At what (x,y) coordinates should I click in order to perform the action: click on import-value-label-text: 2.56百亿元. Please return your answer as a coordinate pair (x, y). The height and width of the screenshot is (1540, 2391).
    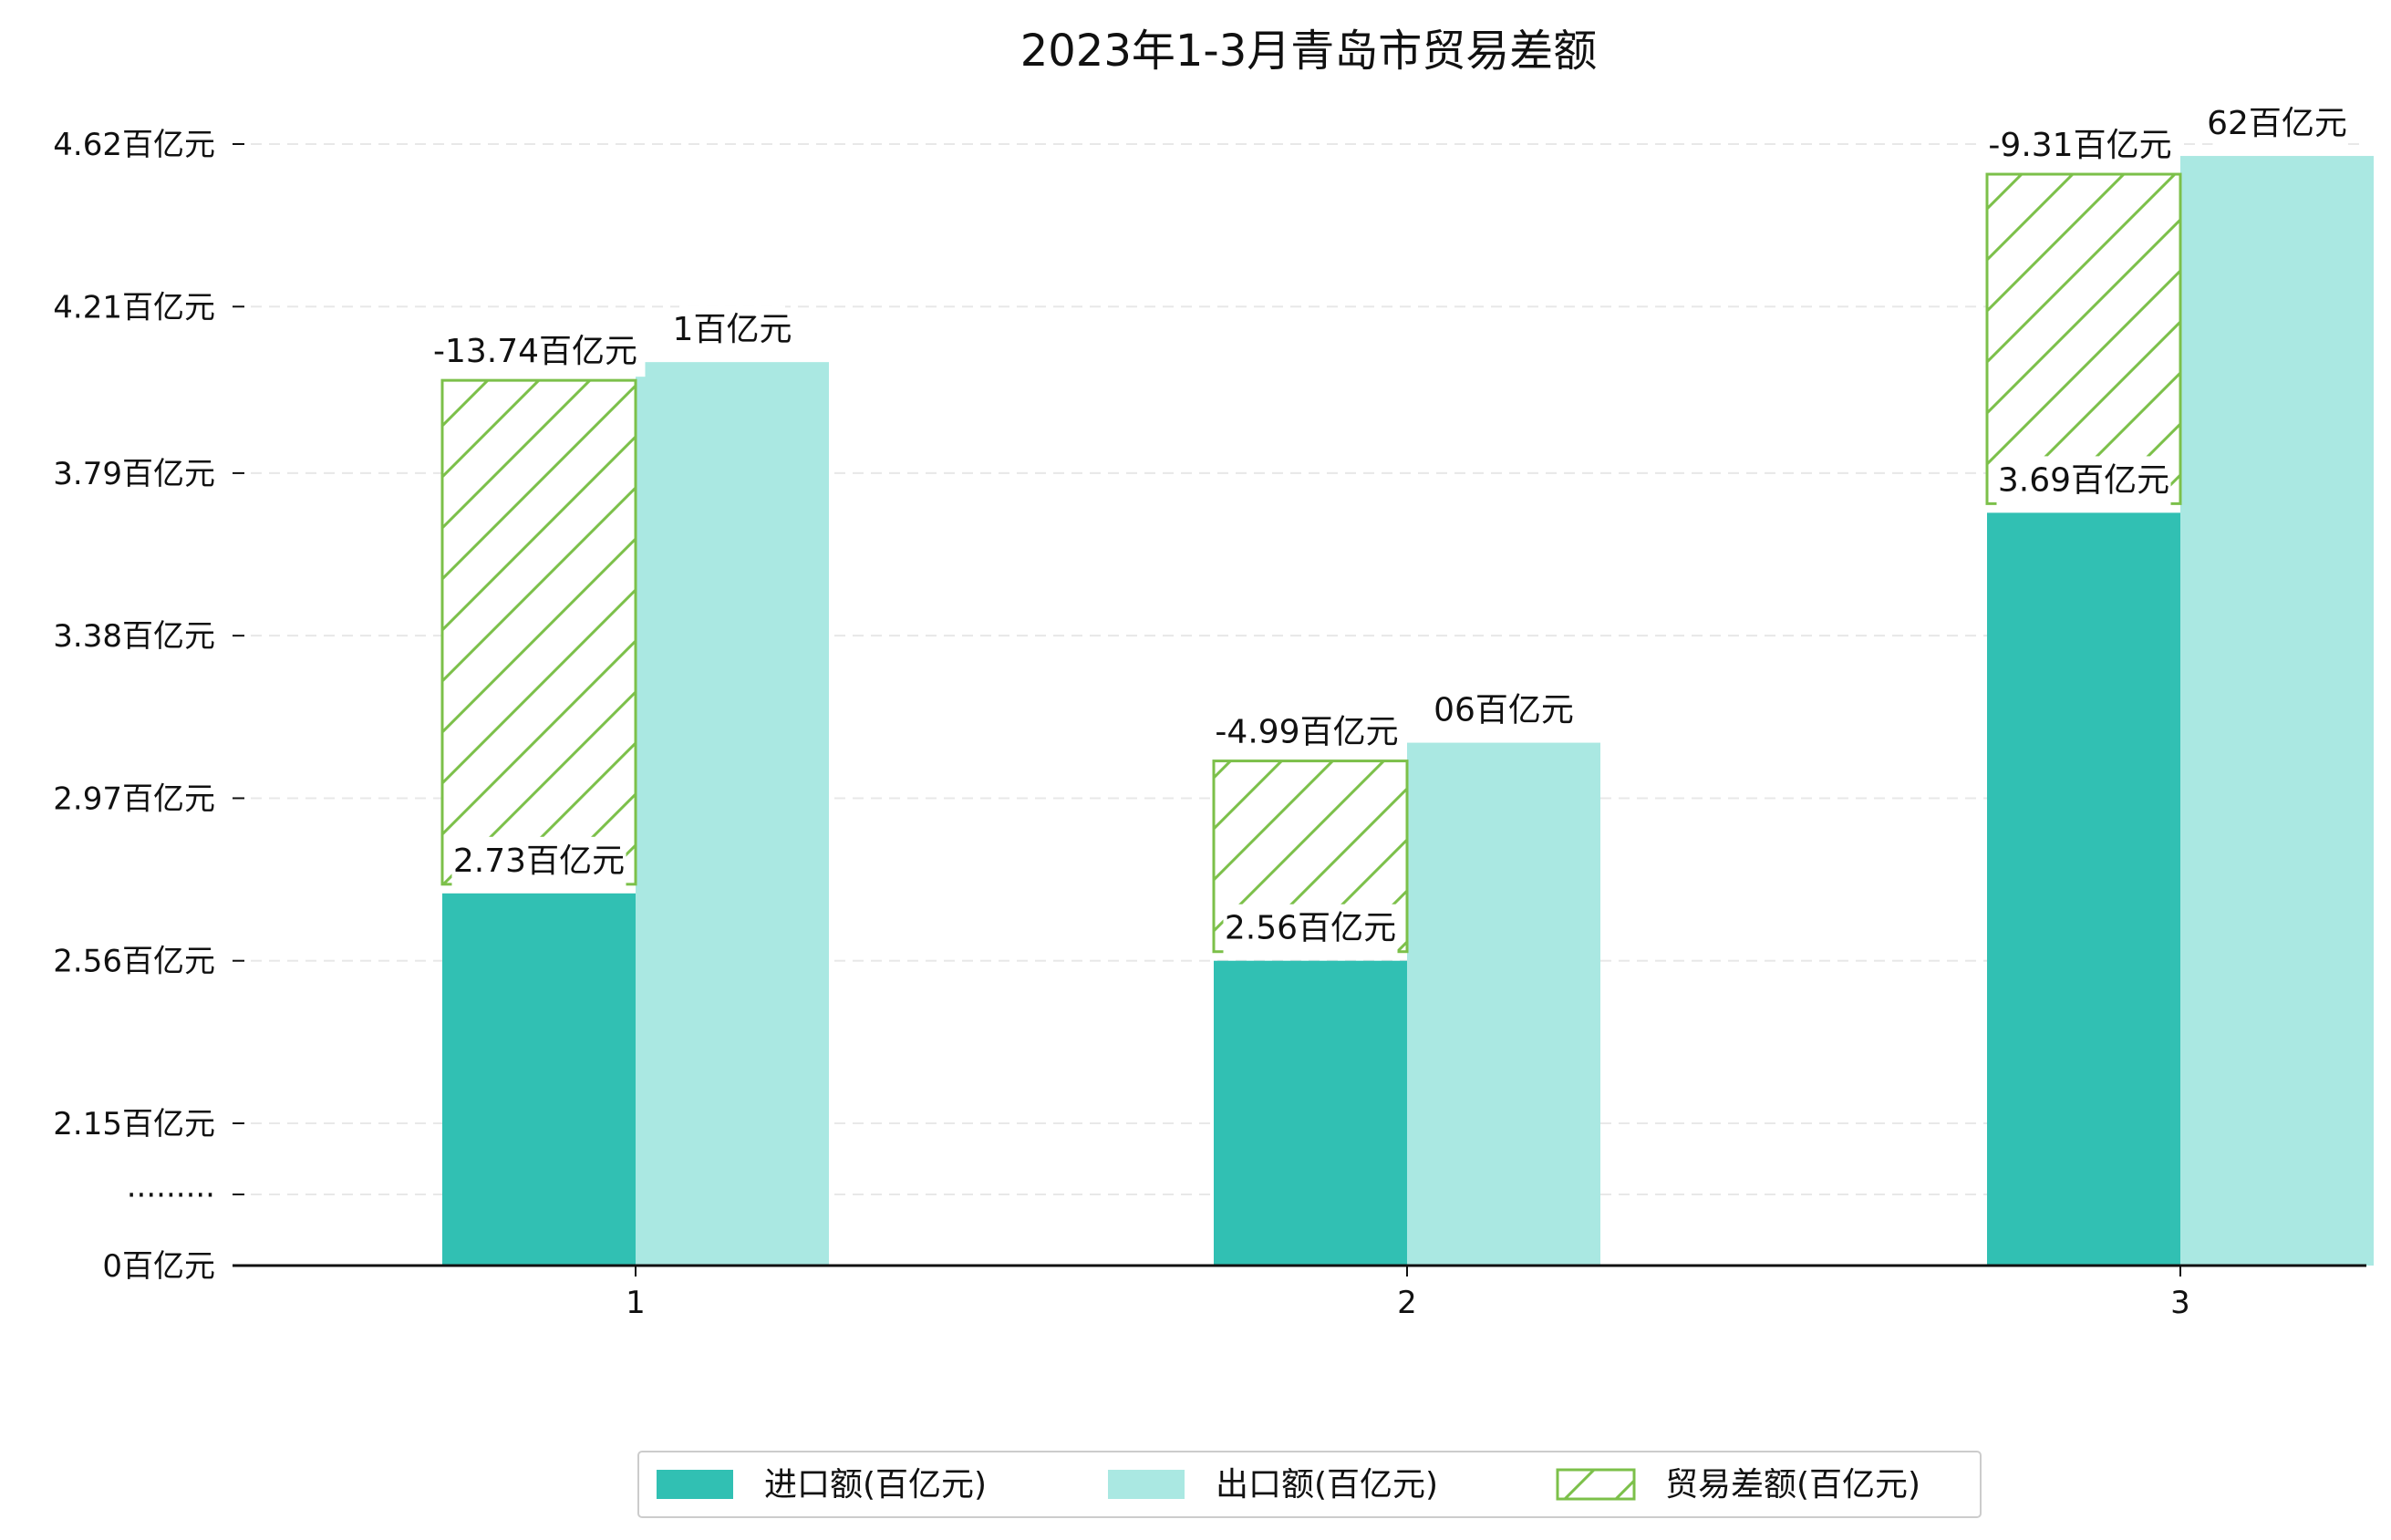
    Looking at the image, I should click on (1310, 928).